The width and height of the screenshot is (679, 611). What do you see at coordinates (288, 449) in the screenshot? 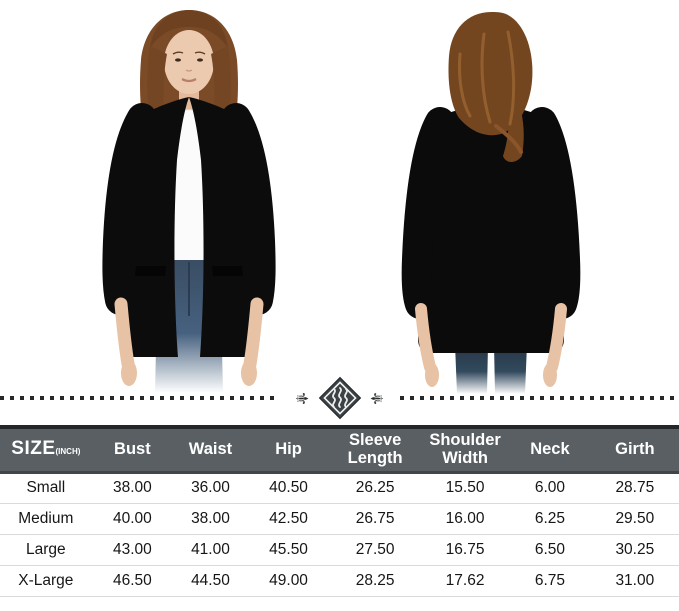
I see `col-header-hip: Hip` at bounding box center [288, 449].